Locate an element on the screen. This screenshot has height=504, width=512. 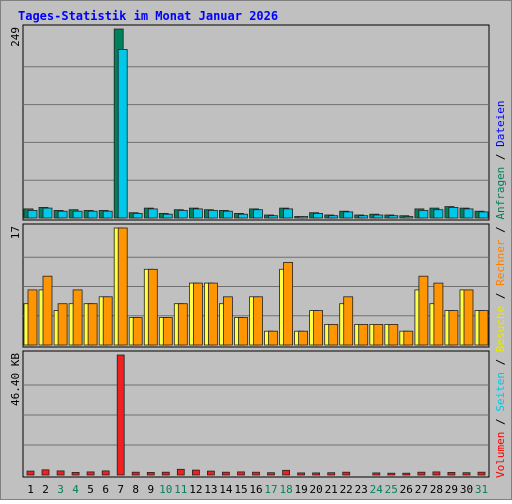
panel-max-label: 46.40 KB is located at coordinates (15, 379).